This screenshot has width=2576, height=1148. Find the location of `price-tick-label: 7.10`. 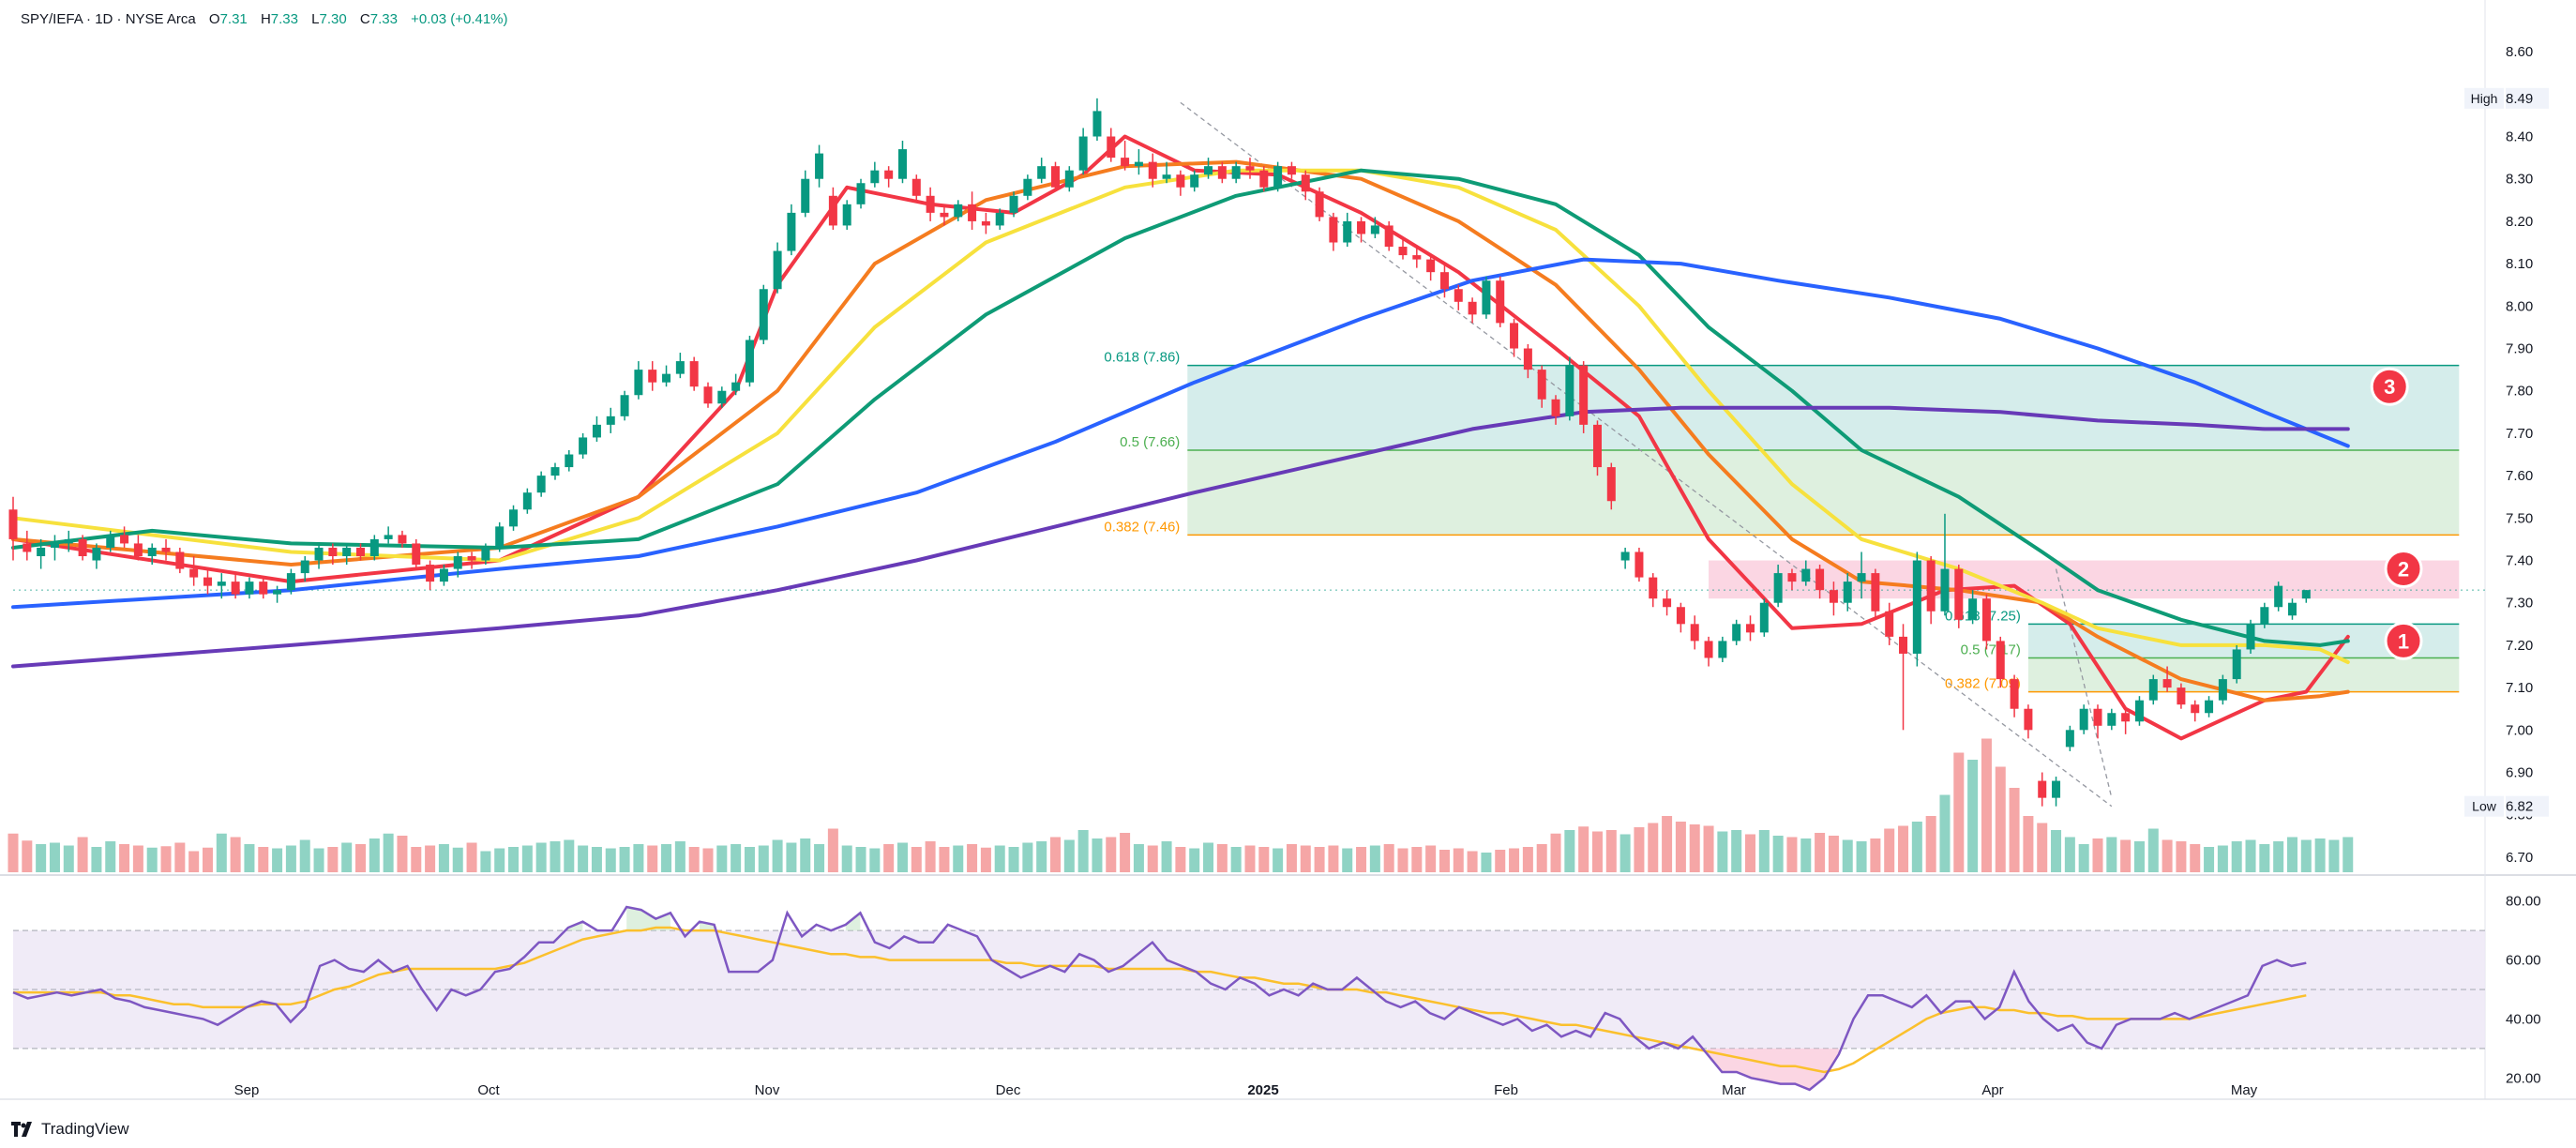

price-tick-label: 7.10 is located at coordinates (2519, 688).